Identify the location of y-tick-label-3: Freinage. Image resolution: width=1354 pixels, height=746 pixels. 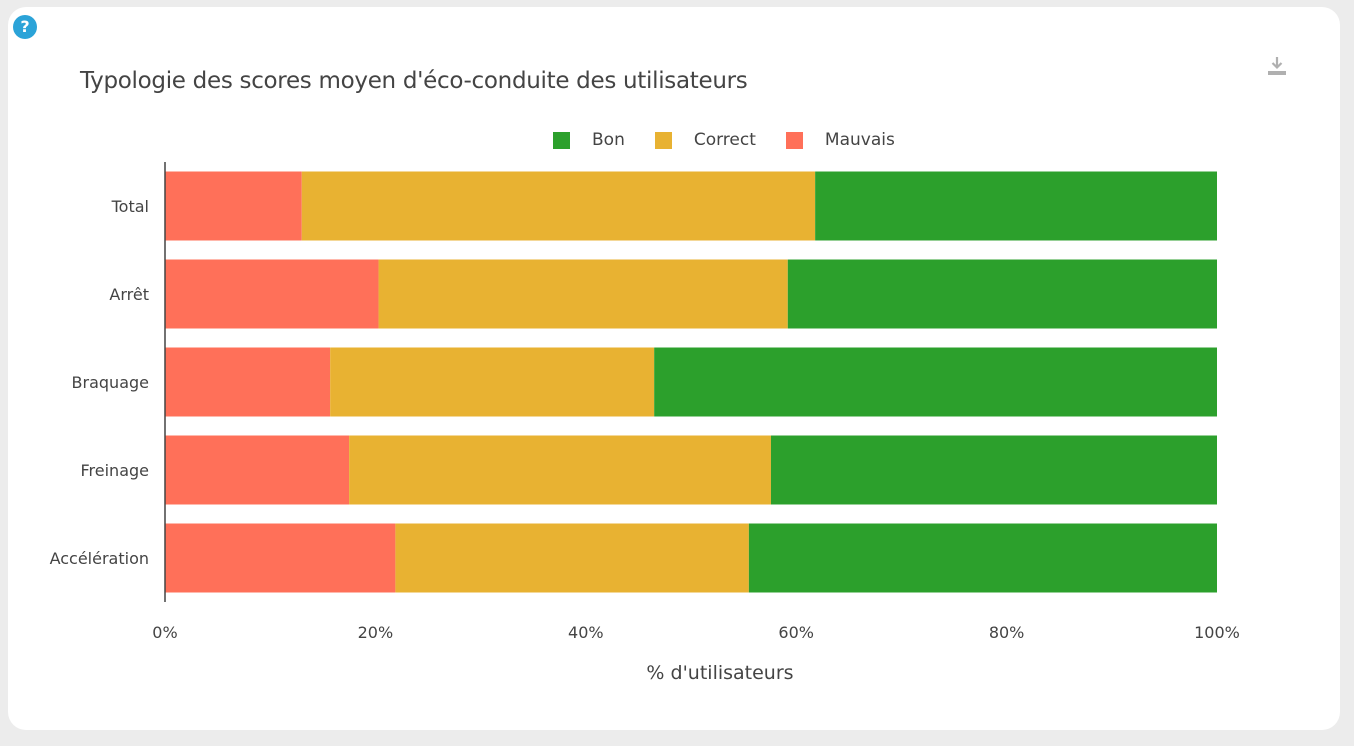
(115, 470).